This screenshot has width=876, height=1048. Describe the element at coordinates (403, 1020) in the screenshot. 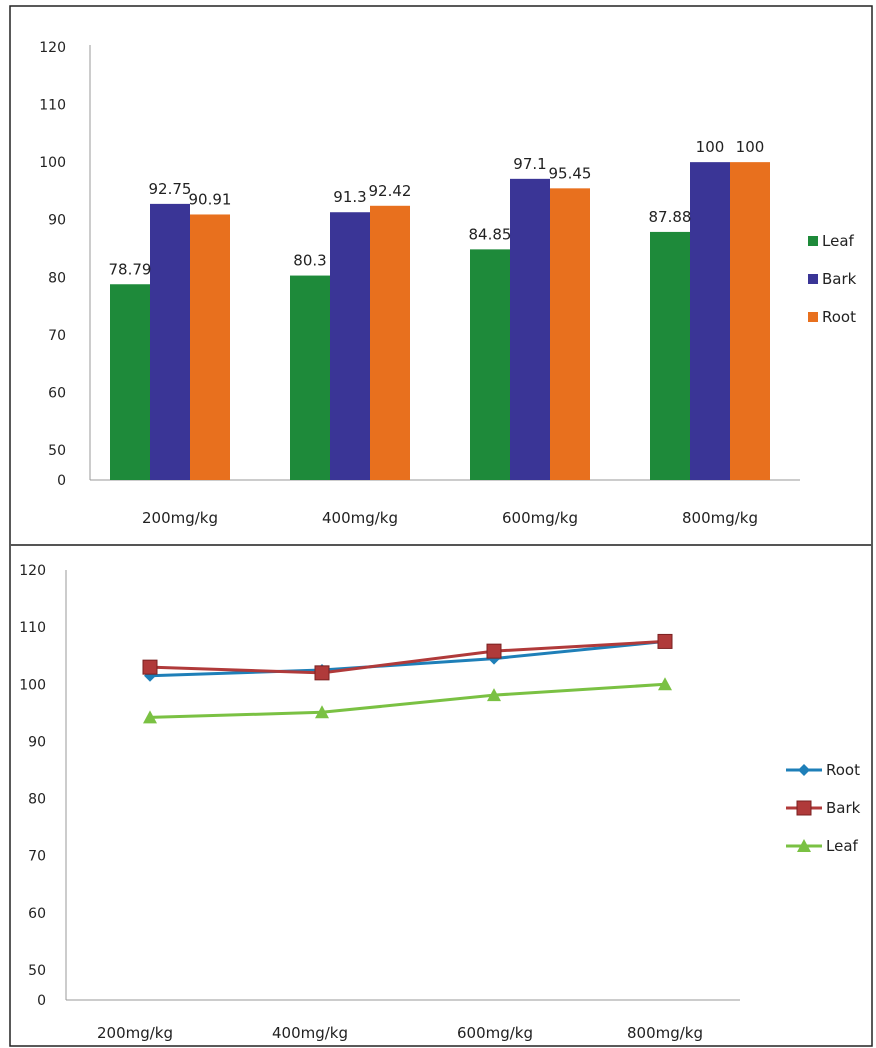

I see `line-x-axis: 200mg/kg 400mg/kg 600mg/kg 800mg/kg` at that location.